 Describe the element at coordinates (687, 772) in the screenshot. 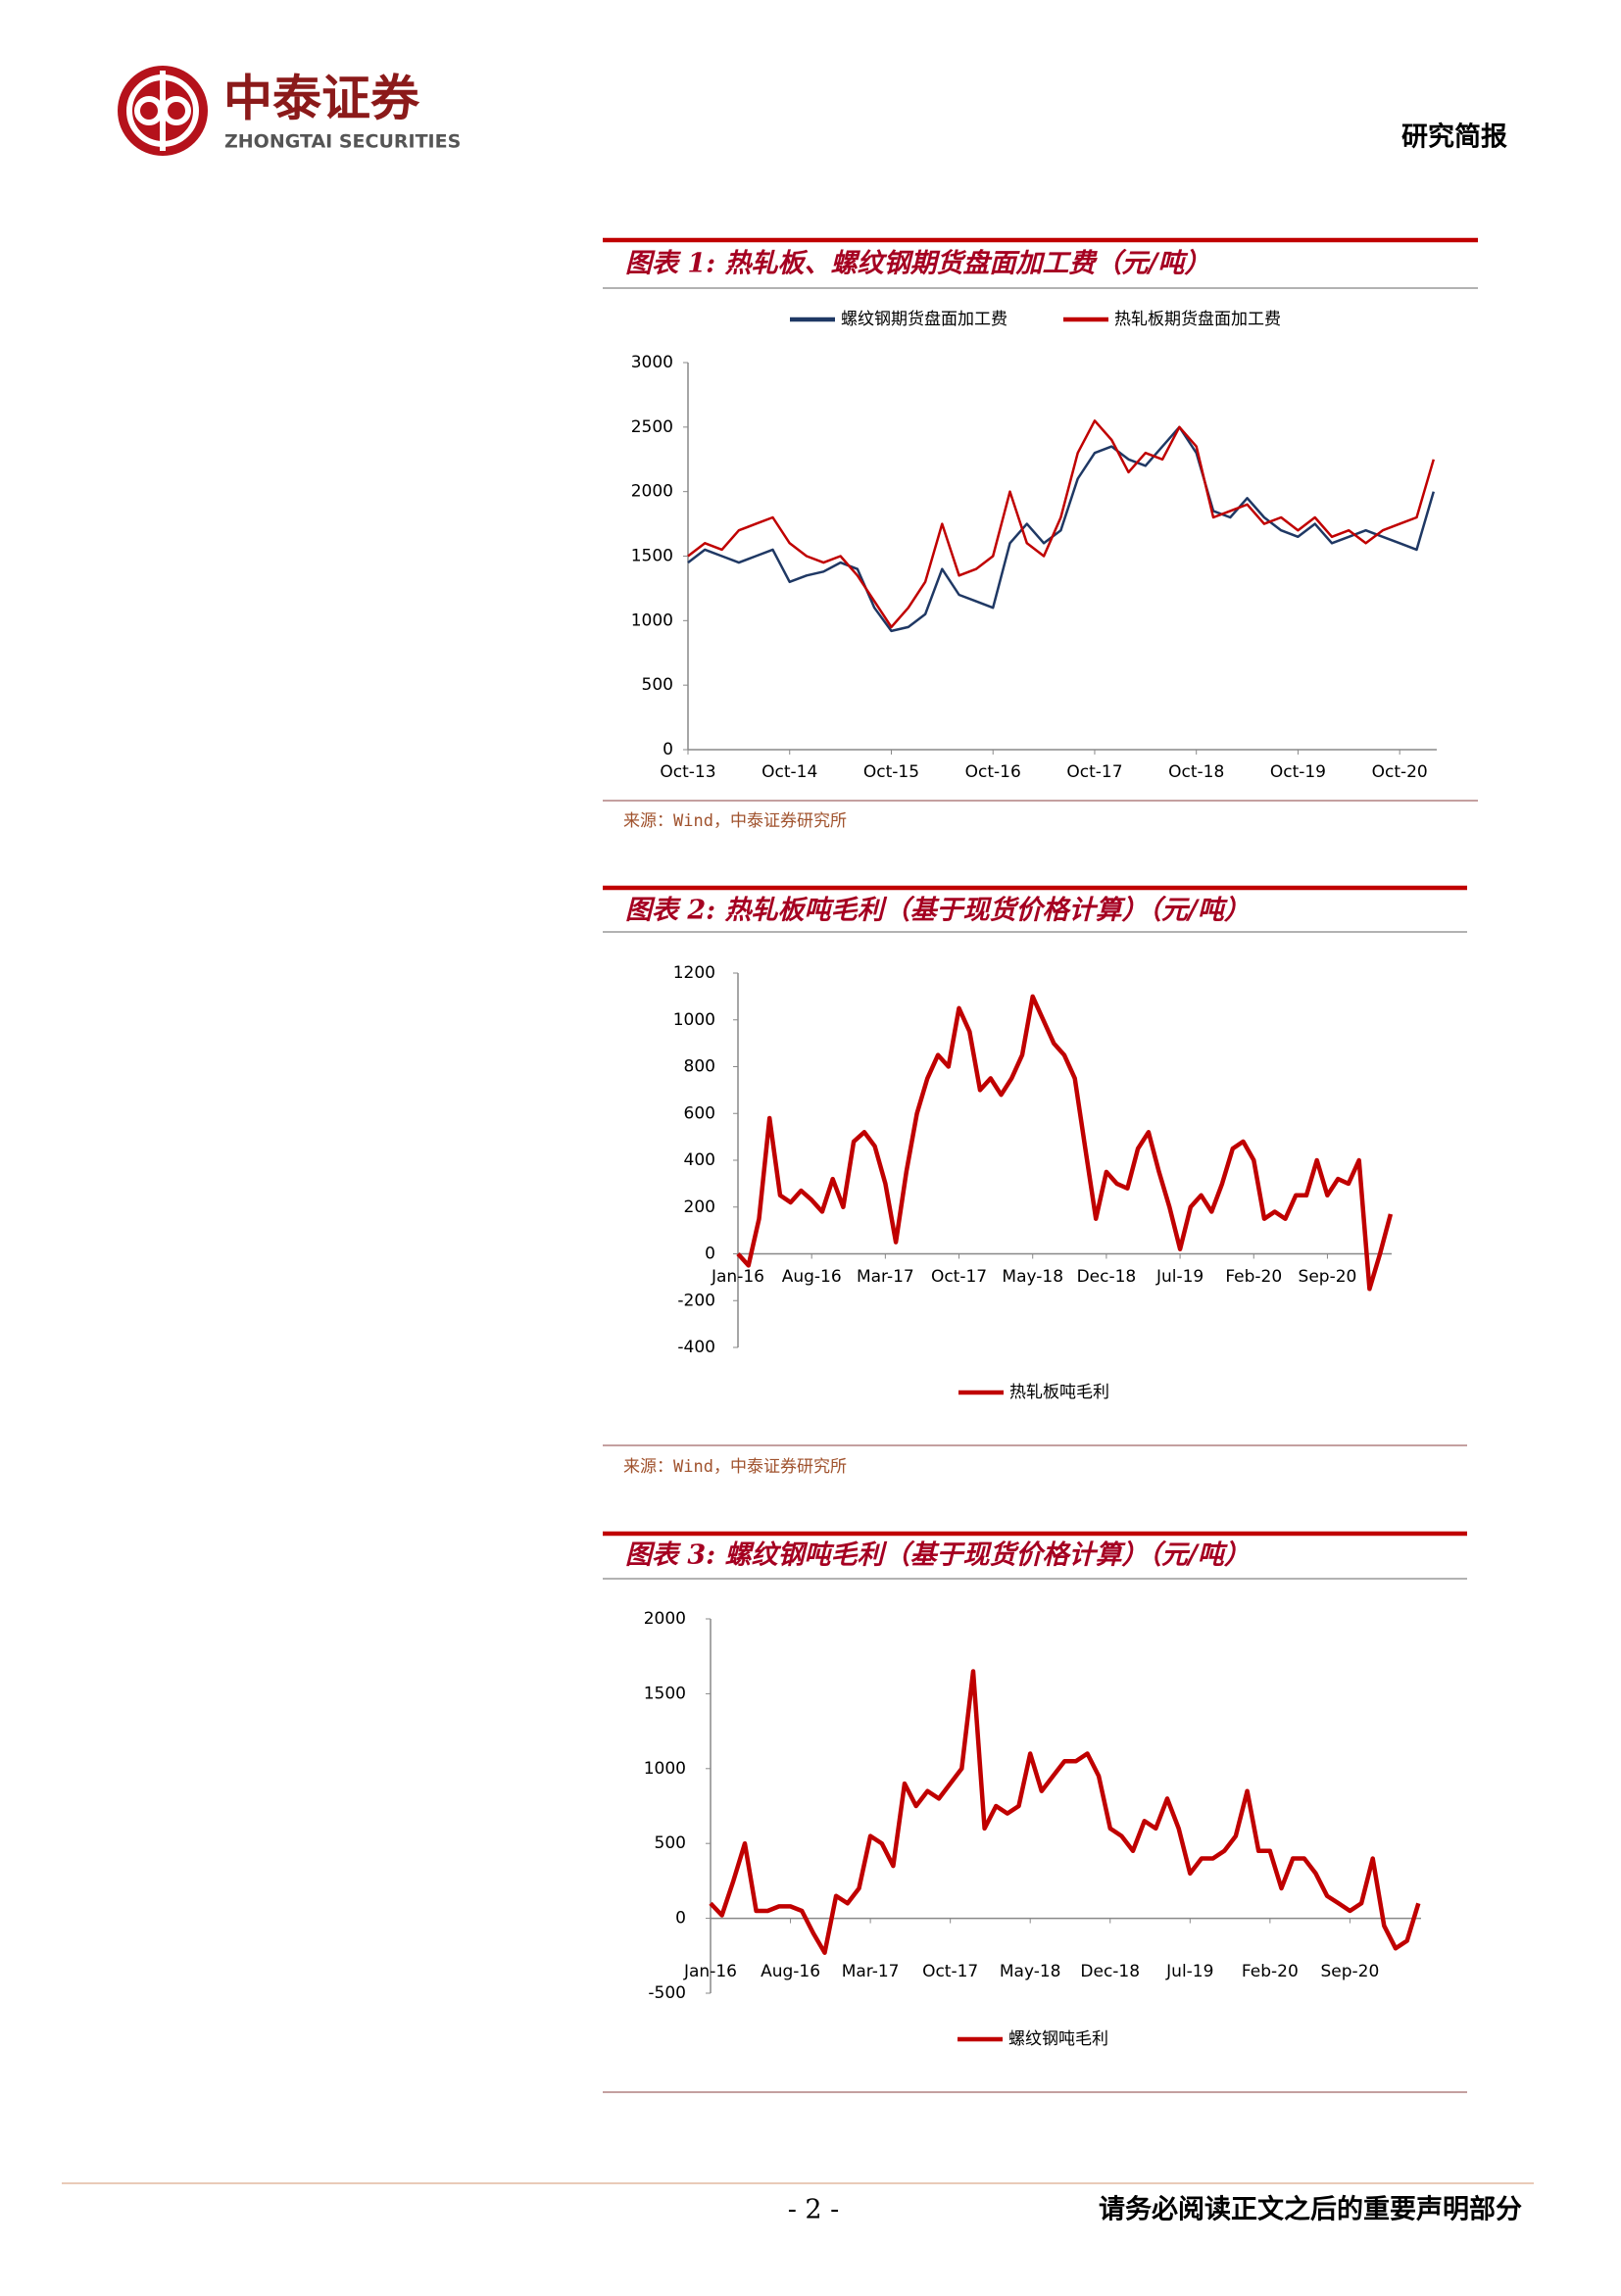

I see `x-tick-label: Oct-13` at that location.